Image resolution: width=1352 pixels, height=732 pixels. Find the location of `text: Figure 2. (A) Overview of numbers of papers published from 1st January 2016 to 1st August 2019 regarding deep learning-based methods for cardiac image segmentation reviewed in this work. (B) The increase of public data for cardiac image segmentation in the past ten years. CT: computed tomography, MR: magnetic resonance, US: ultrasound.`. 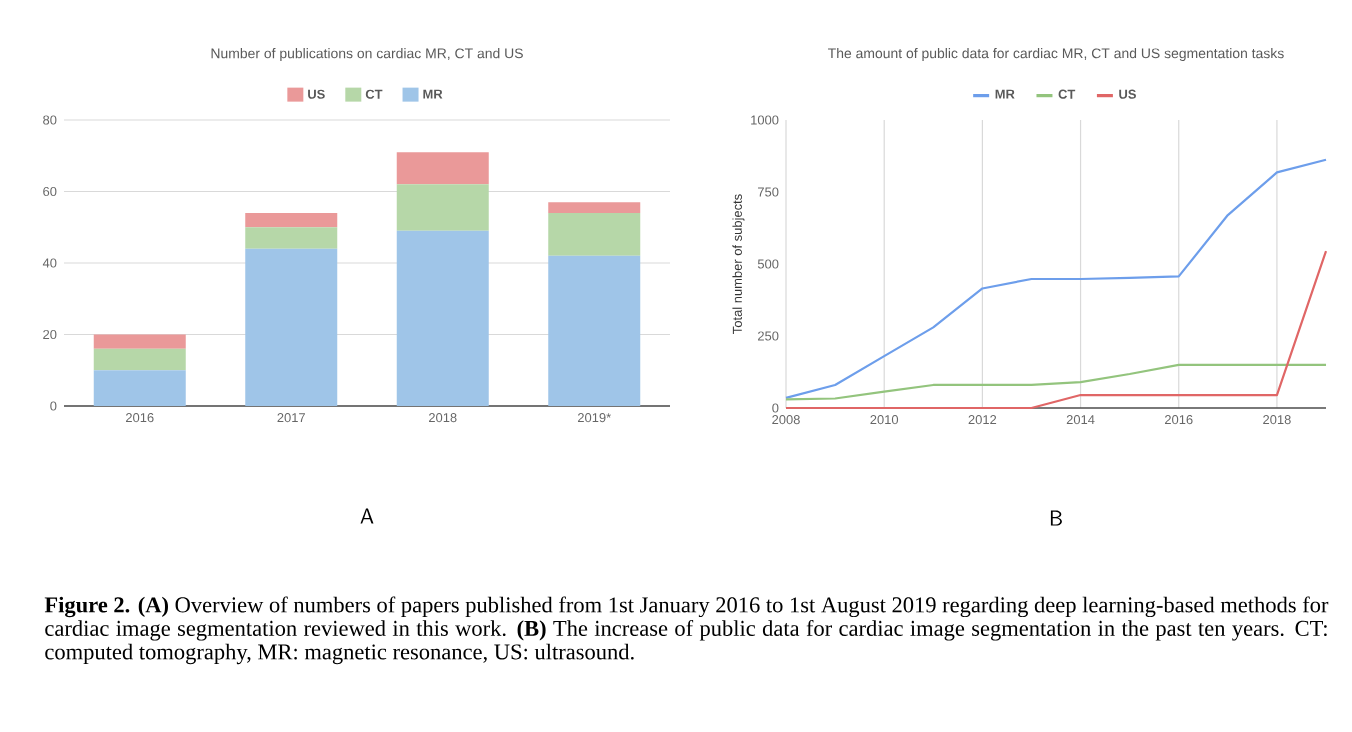

text: Figure 2. (A) Overview of numbers of papers published from 1st January 2016 to 1st August 2019 regarding deep learning-based methods for cardiac image segmentation reviewed in this work. (B) The increase of public data for cardiac image segmentation in the past ten years. CT: computed tomography, MR: magnetic resonance, US: ultrasound. is located at coordinates (686, 630).